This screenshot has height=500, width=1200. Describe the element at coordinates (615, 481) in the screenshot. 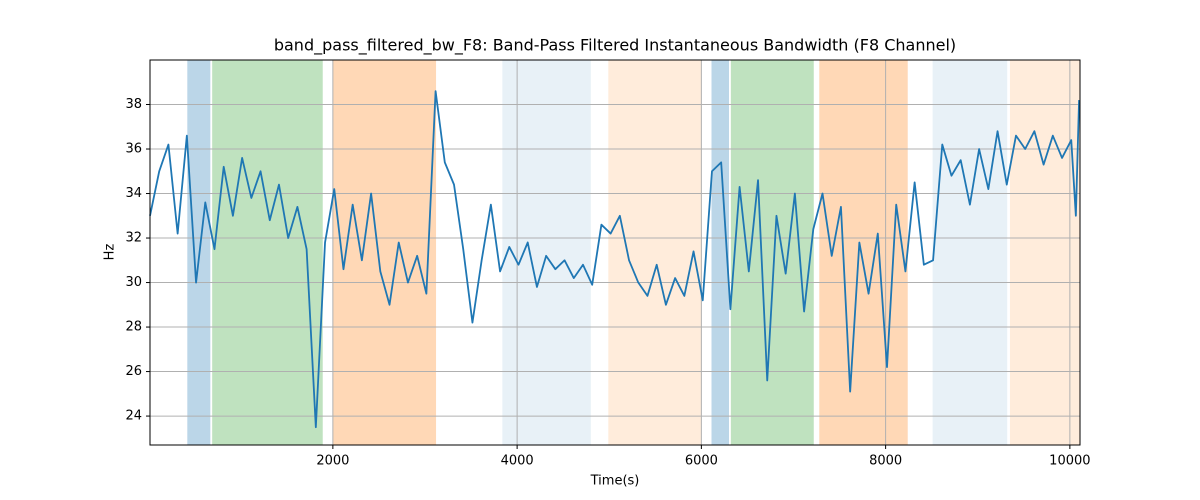

I see `x-axis-label: Time(s)` at that location.